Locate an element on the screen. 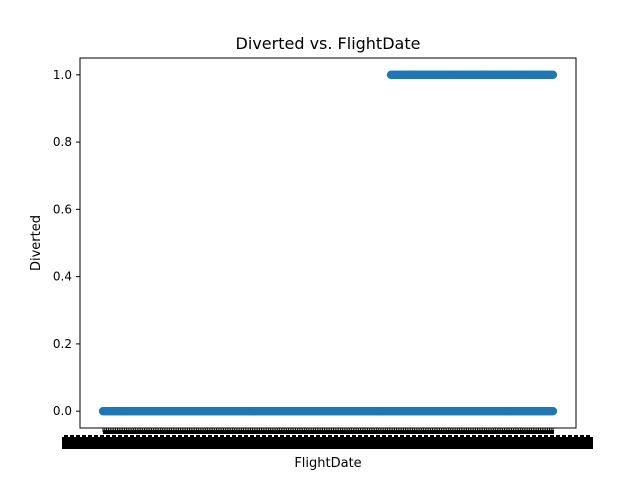  y-axis-ticks: 0.0 0.2 0.4 0.6 0.8 1.0 is located at coordinates (66, 243).